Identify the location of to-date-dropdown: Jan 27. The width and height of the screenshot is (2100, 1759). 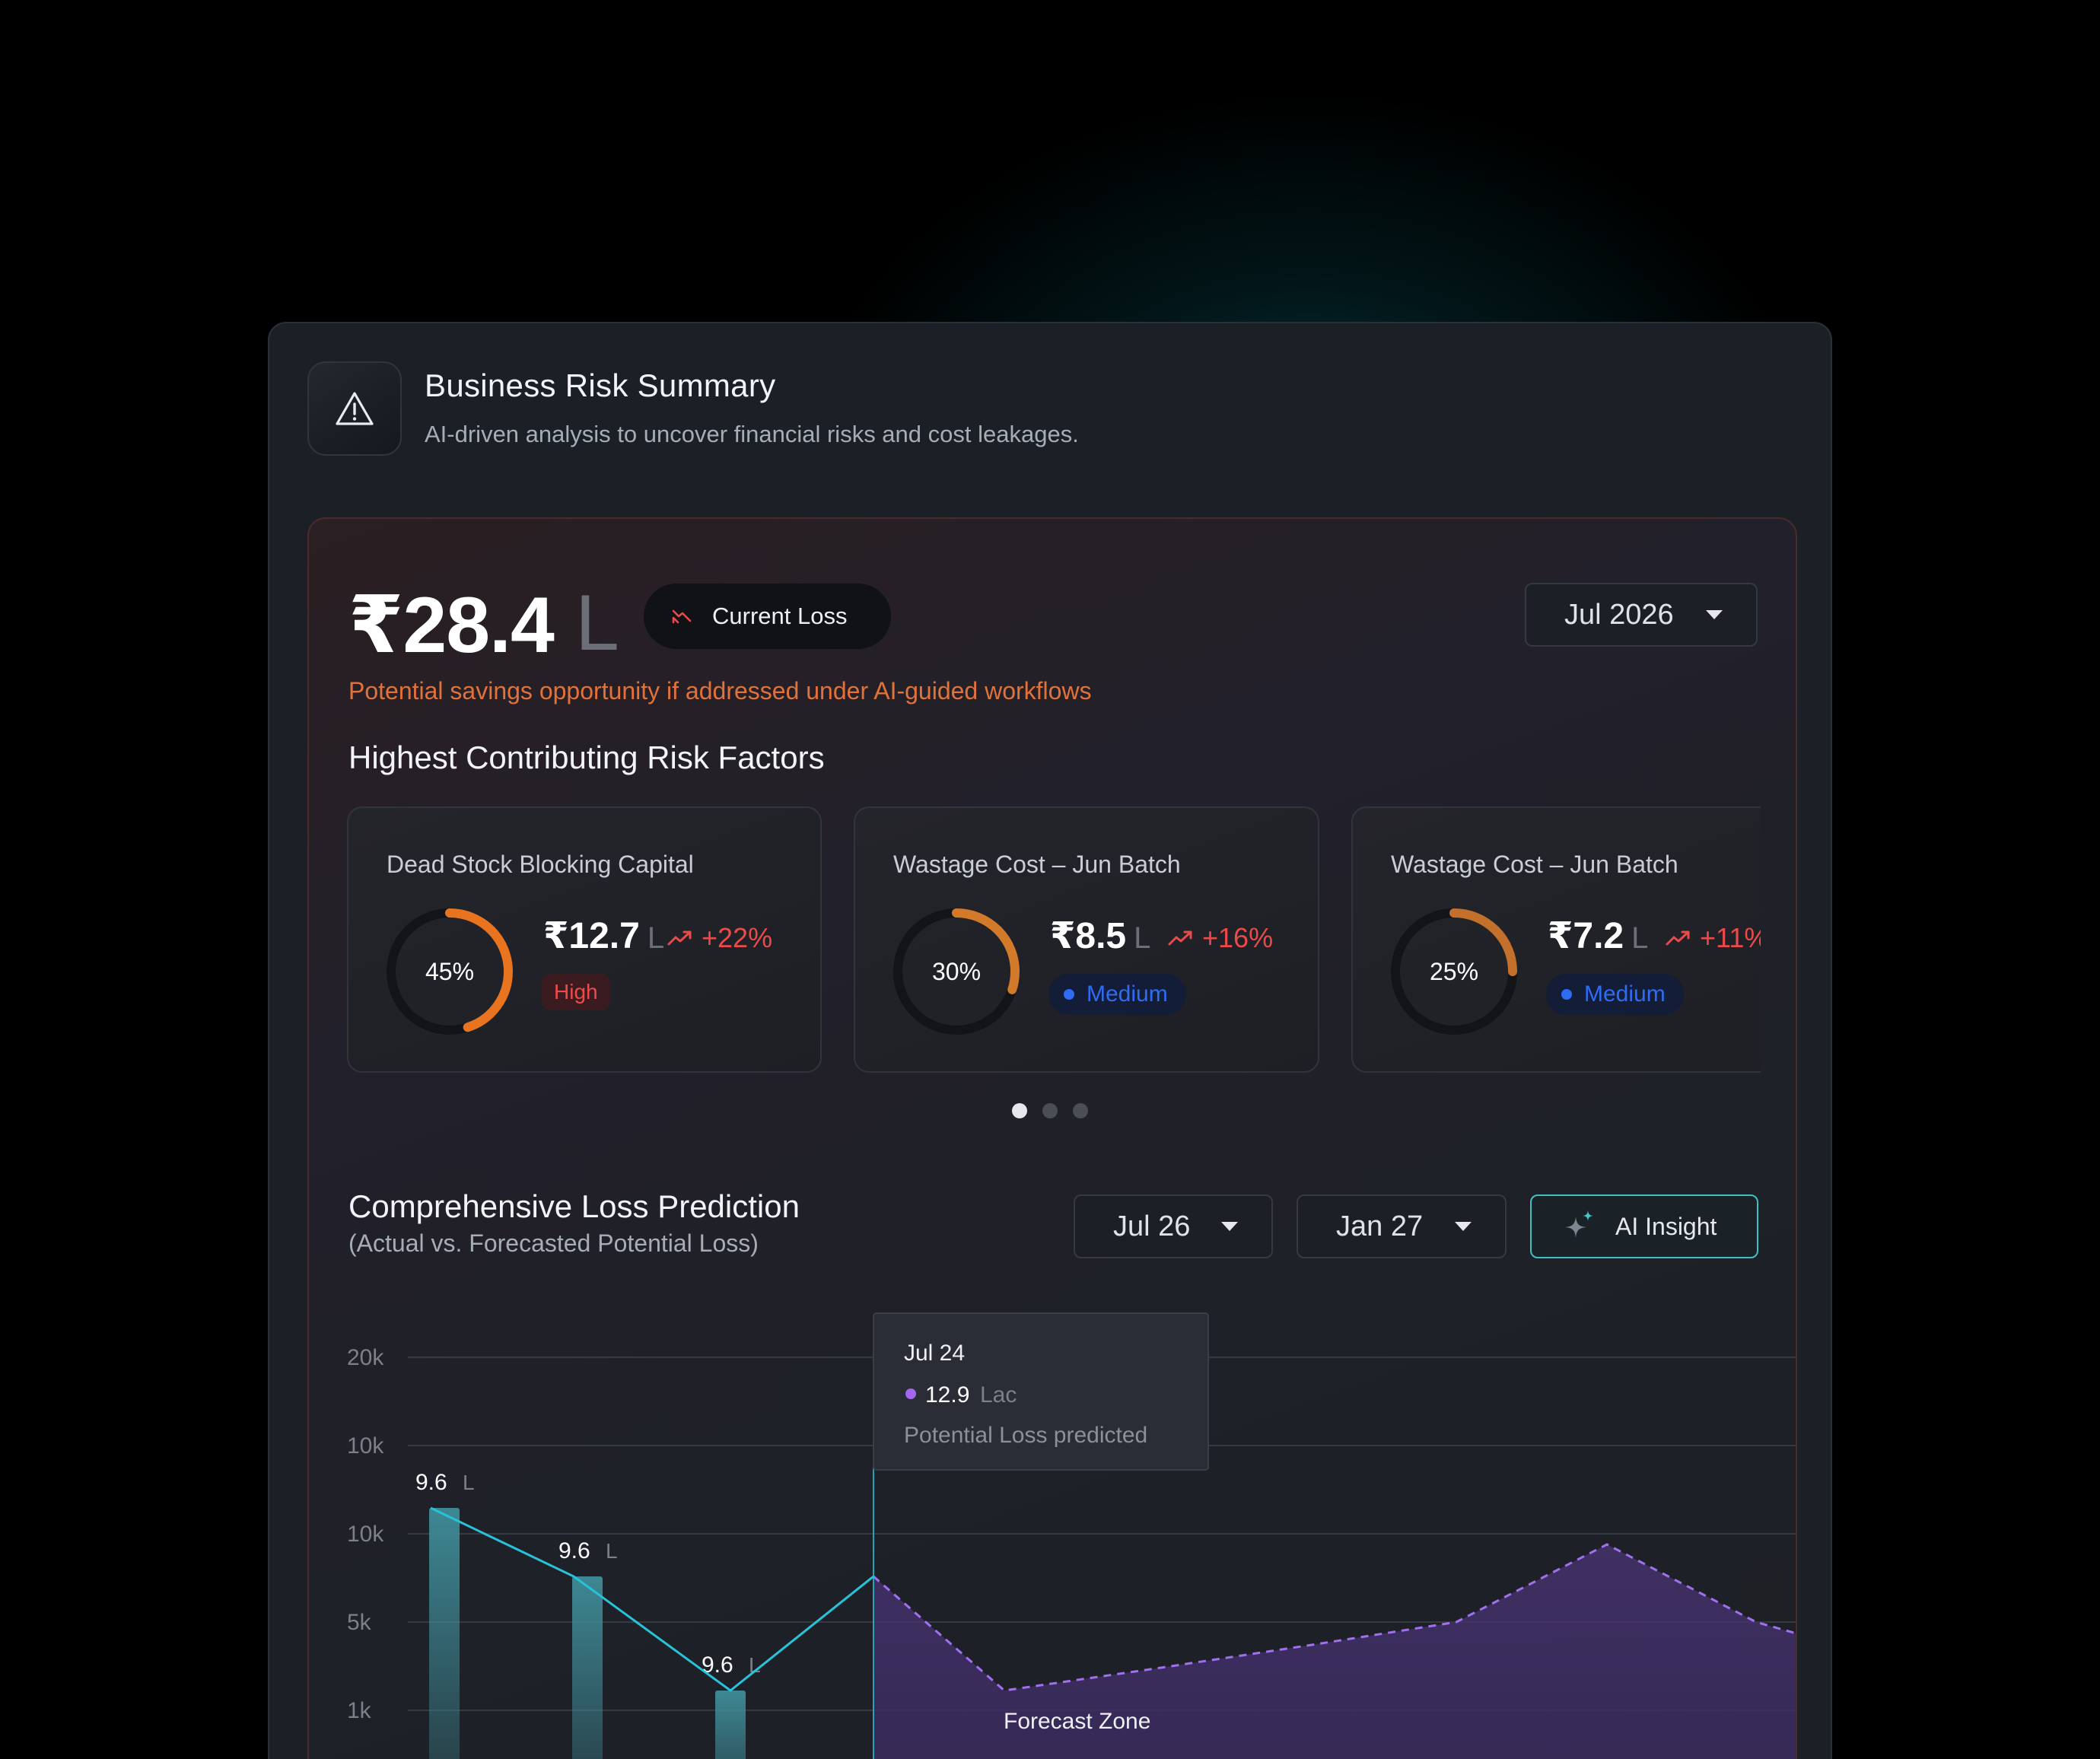
(1402, 1226).